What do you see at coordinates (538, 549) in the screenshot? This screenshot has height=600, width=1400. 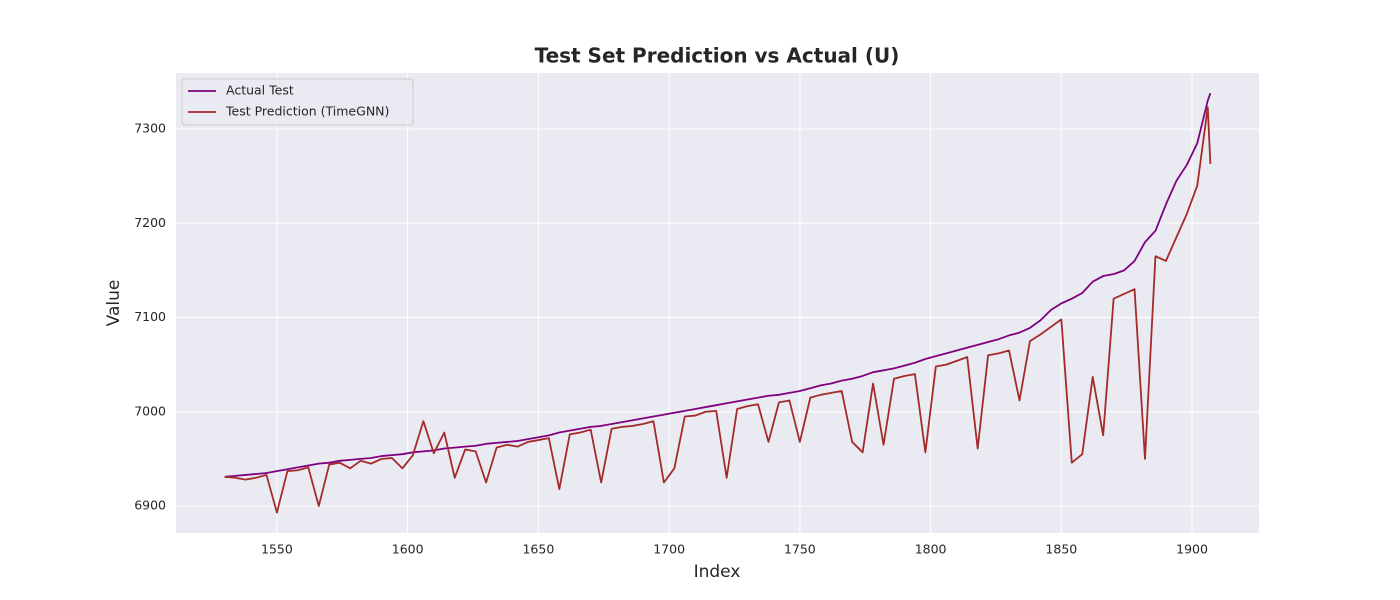 I see `x-tick-label: 1650` at bounding box center [538, 549].